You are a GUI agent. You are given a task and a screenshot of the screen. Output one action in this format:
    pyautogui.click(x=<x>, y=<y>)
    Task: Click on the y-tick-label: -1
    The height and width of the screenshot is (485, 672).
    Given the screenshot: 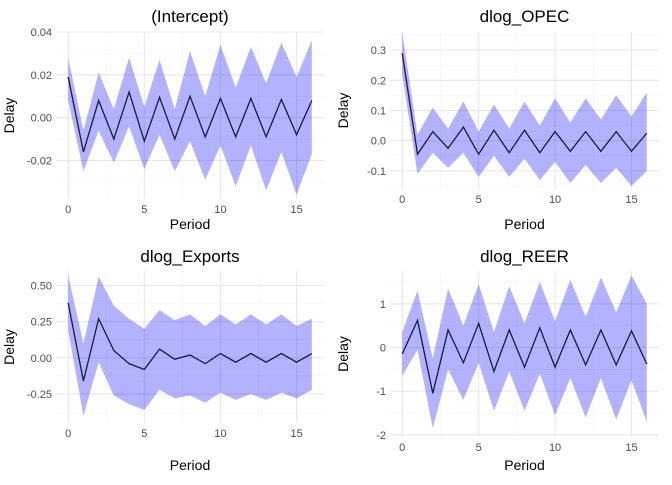 What is the action you would take?
    pyautogui.click(x=381, y=392)
    